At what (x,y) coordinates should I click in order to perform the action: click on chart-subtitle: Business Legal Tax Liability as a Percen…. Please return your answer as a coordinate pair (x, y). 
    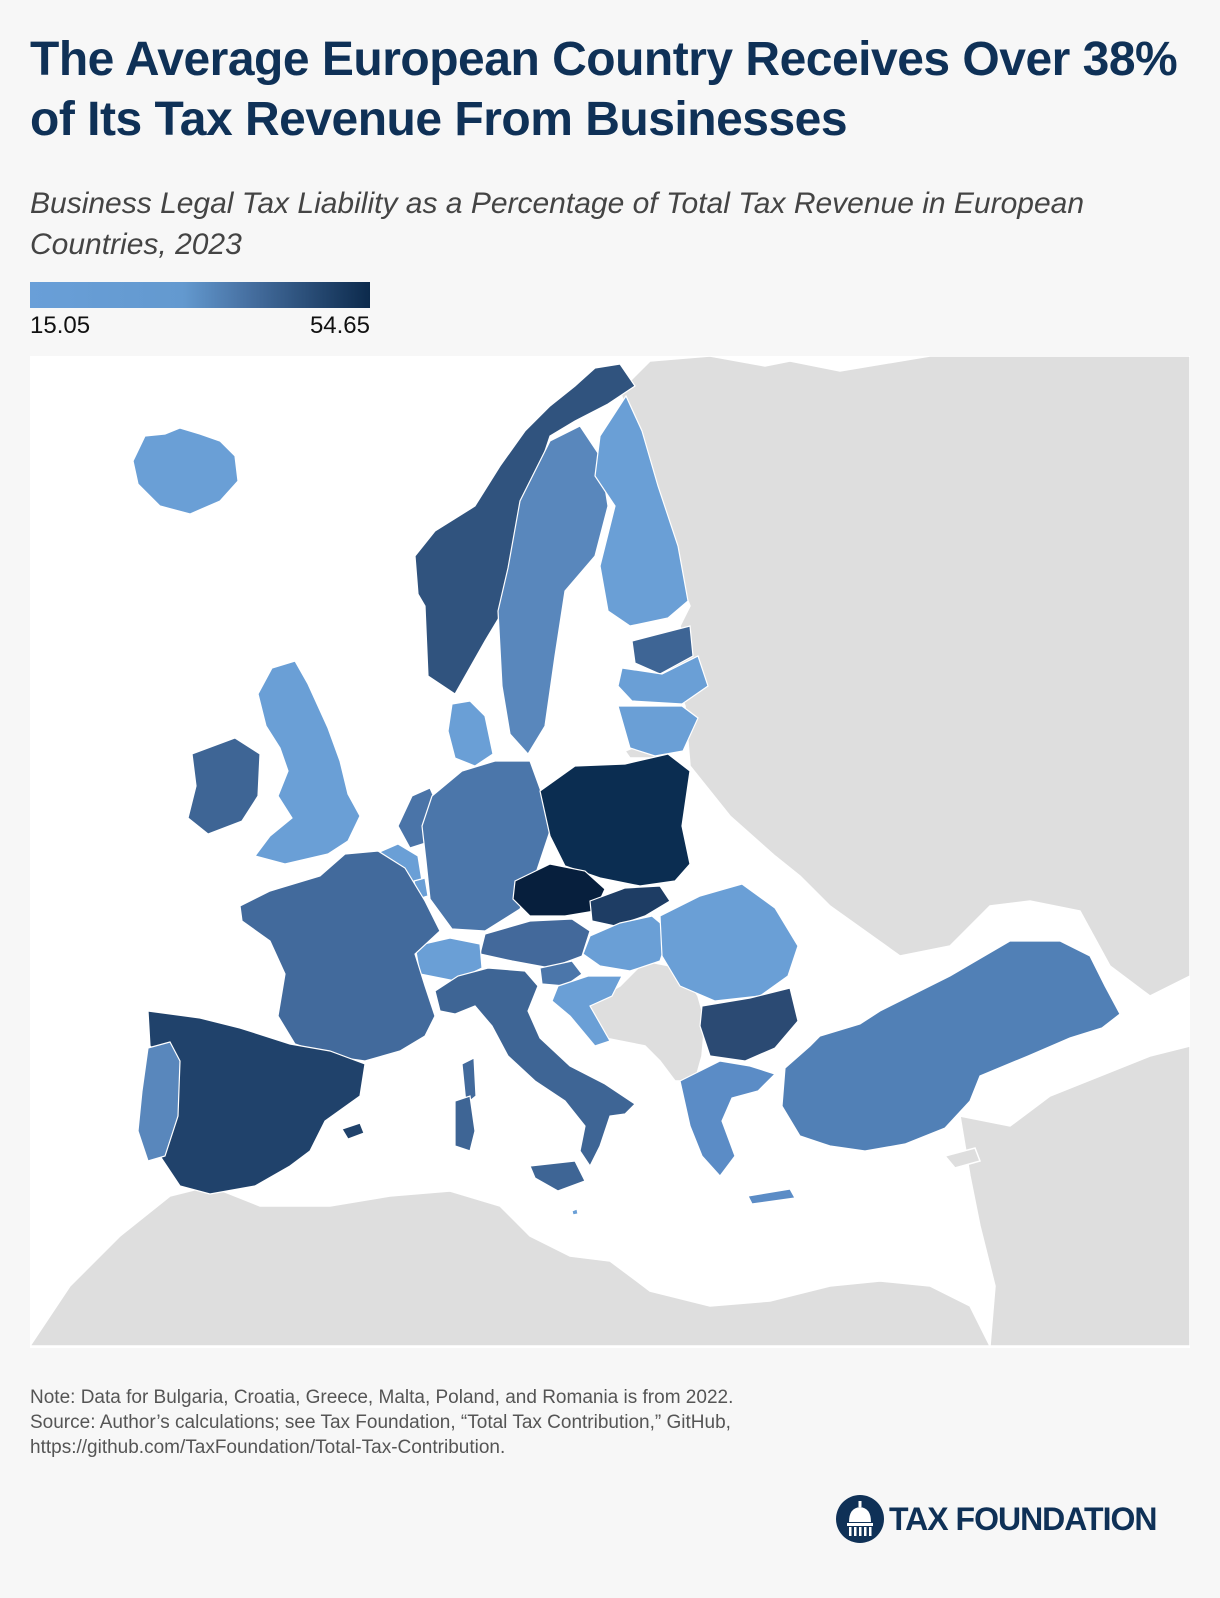
    Looking at the image, I should click on (557, 224).